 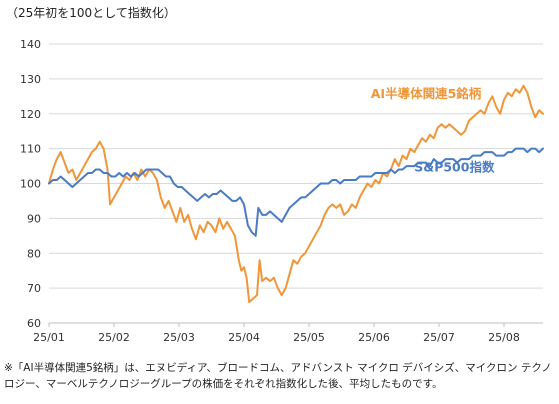 I want to click on unit-note: （25年初を100として指数化）, so click(x=91, y=13).